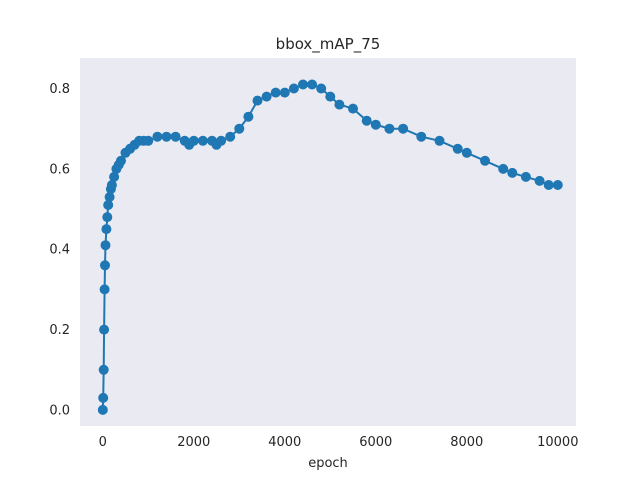 This screenshot has height=480, width=640. I want to click on x-tick-label: 4000, so click(284, 442).